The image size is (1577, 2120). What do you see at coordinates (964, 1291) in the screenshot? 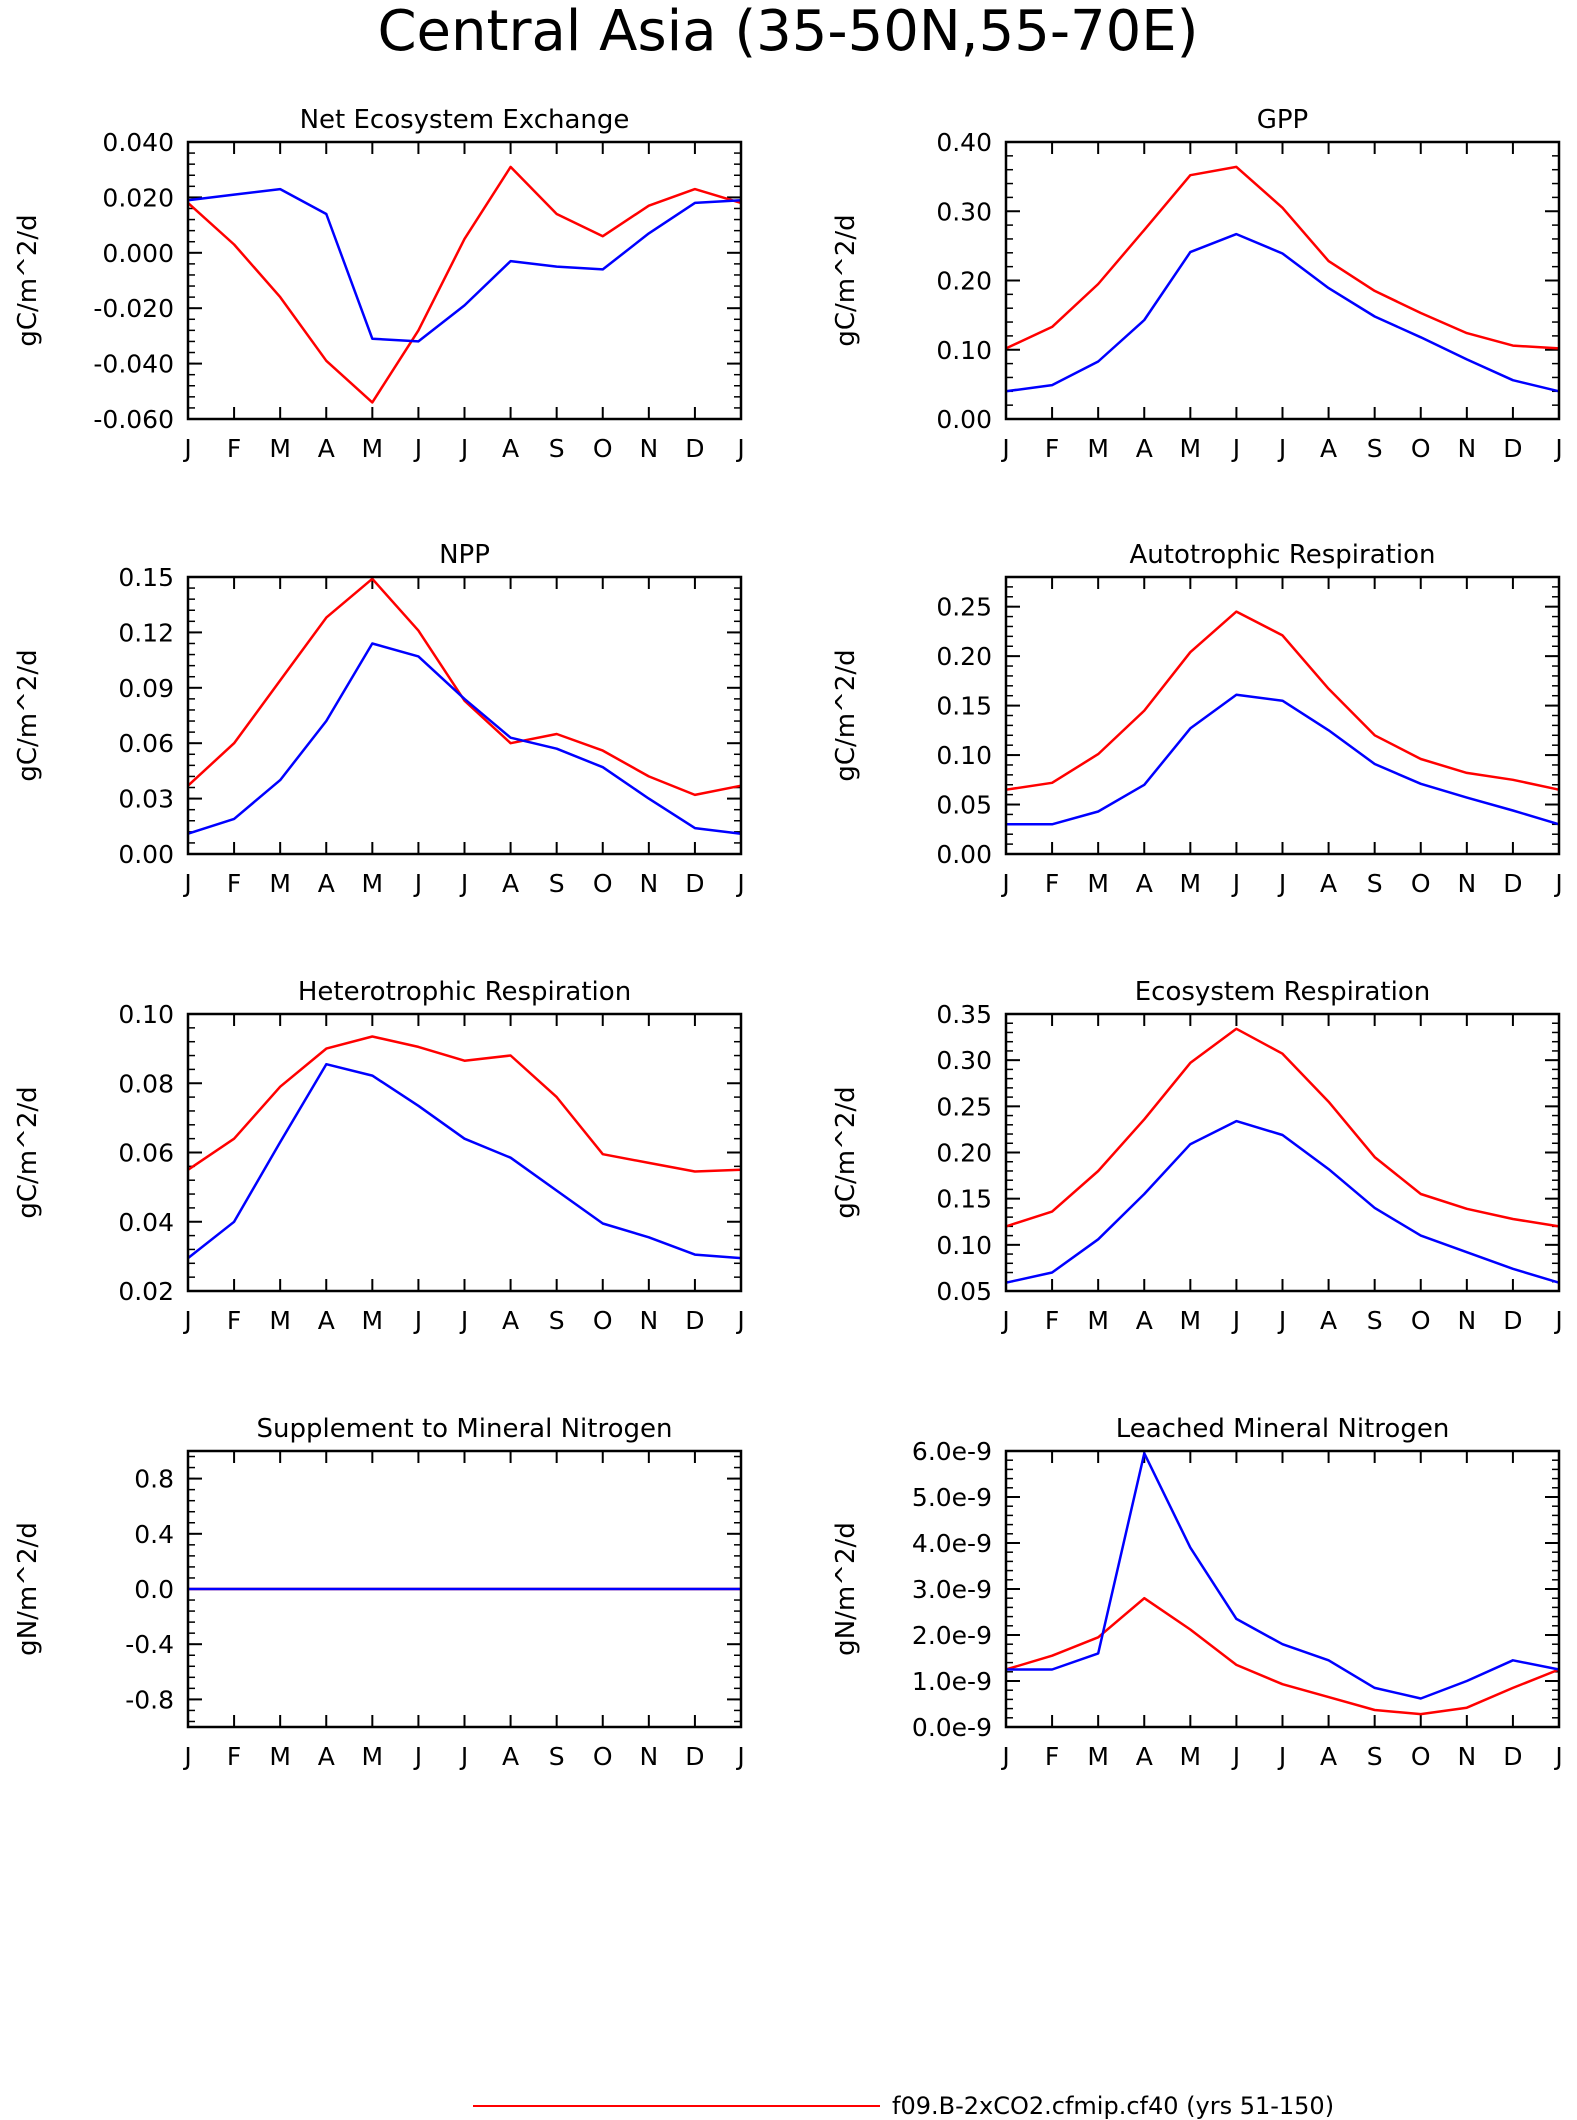
I see `y-tick-label: 0.05` at bounding box center [964, 1291].